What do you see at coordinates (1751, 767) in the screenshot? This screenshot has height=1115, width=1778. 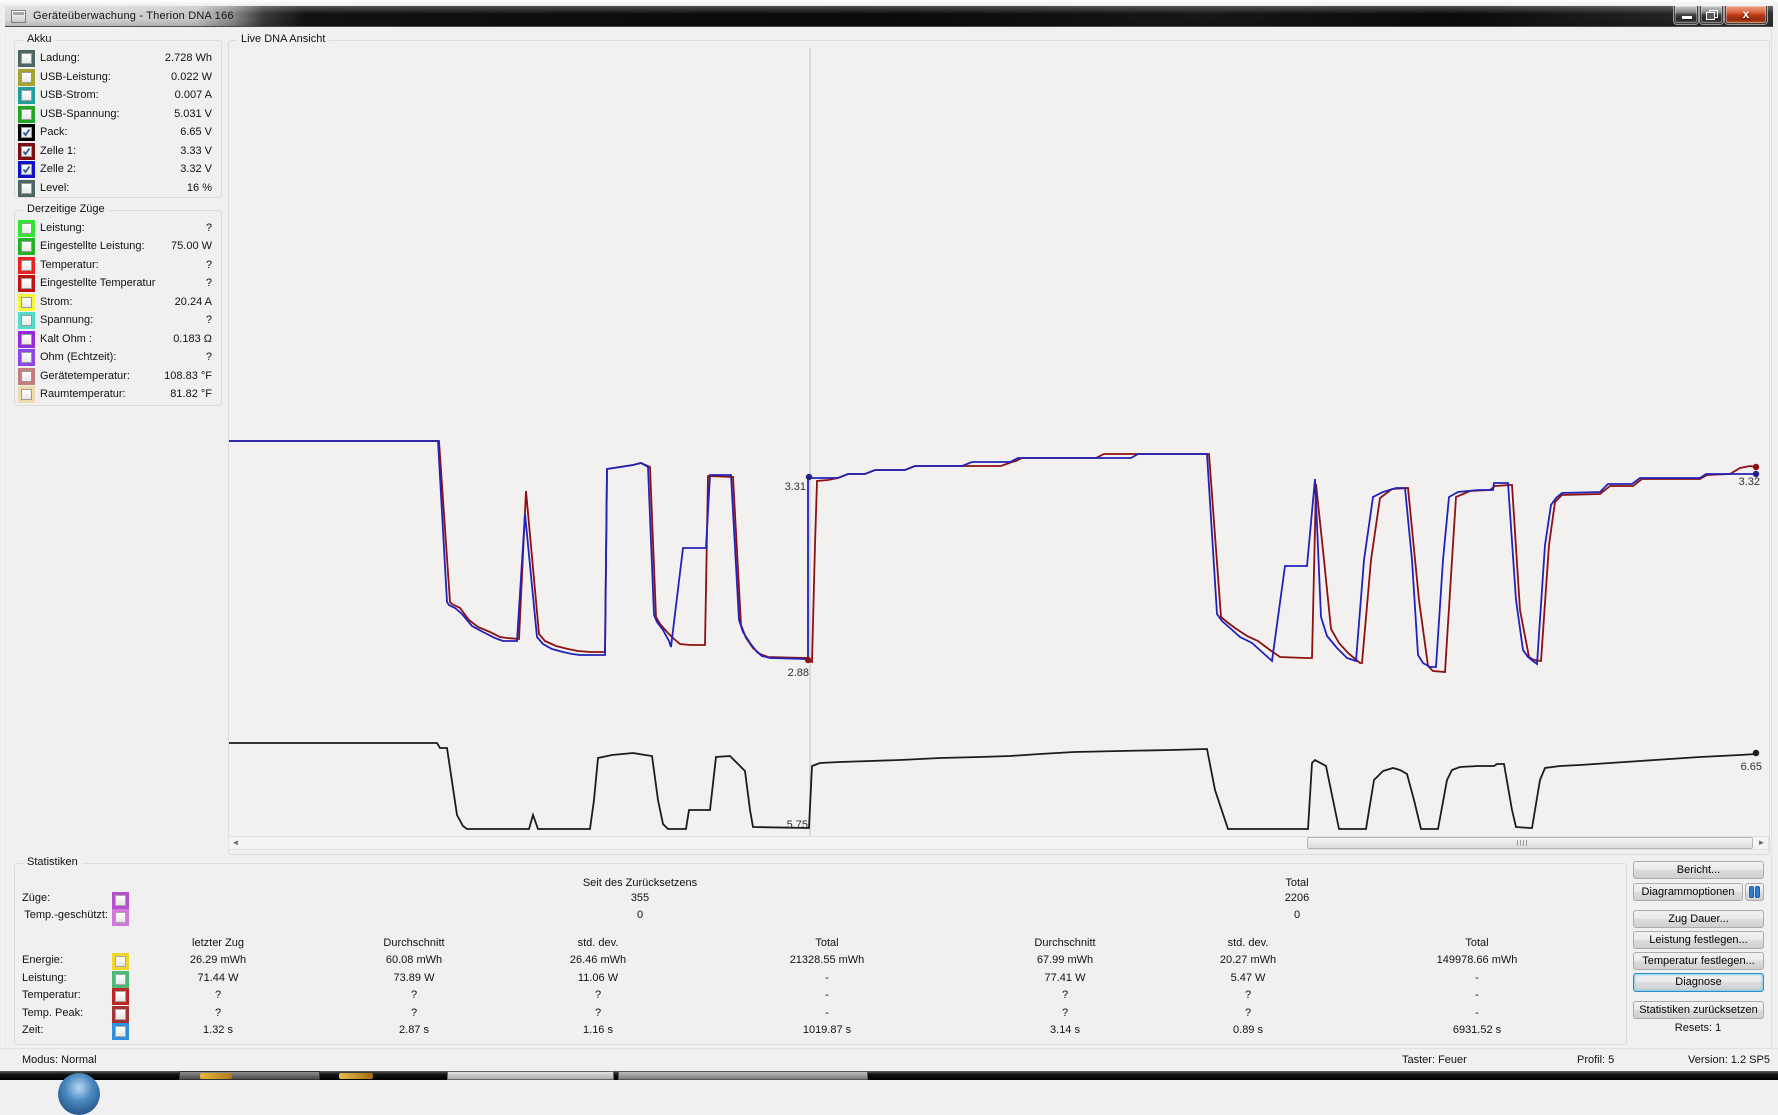 I see `svg-text: 6.65` at bounding box center [1751, 767].